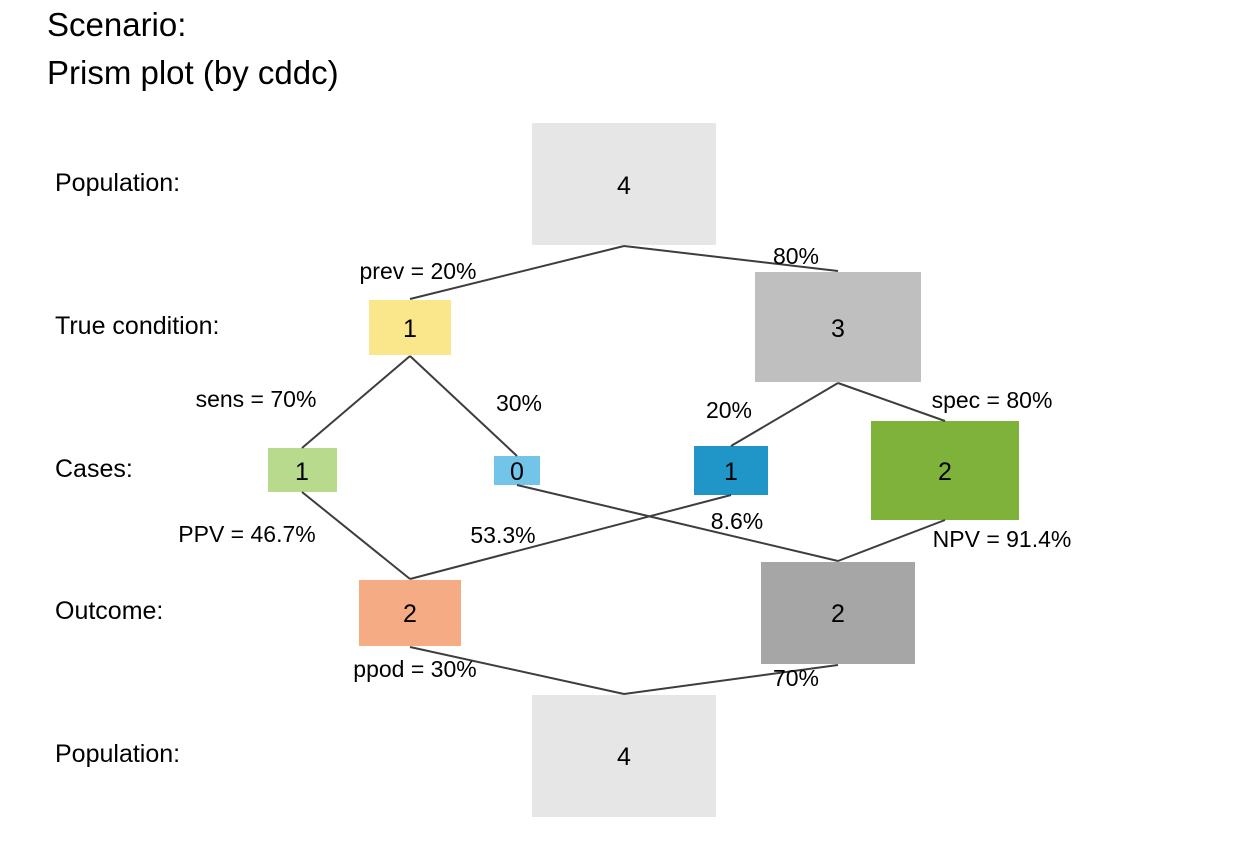 This screenshot has width=1248, height=864. What do you see at coordinates (117, 183) in the screenshot?
I see `row-label-population-top: Population:` at bounding box center [117, 183].